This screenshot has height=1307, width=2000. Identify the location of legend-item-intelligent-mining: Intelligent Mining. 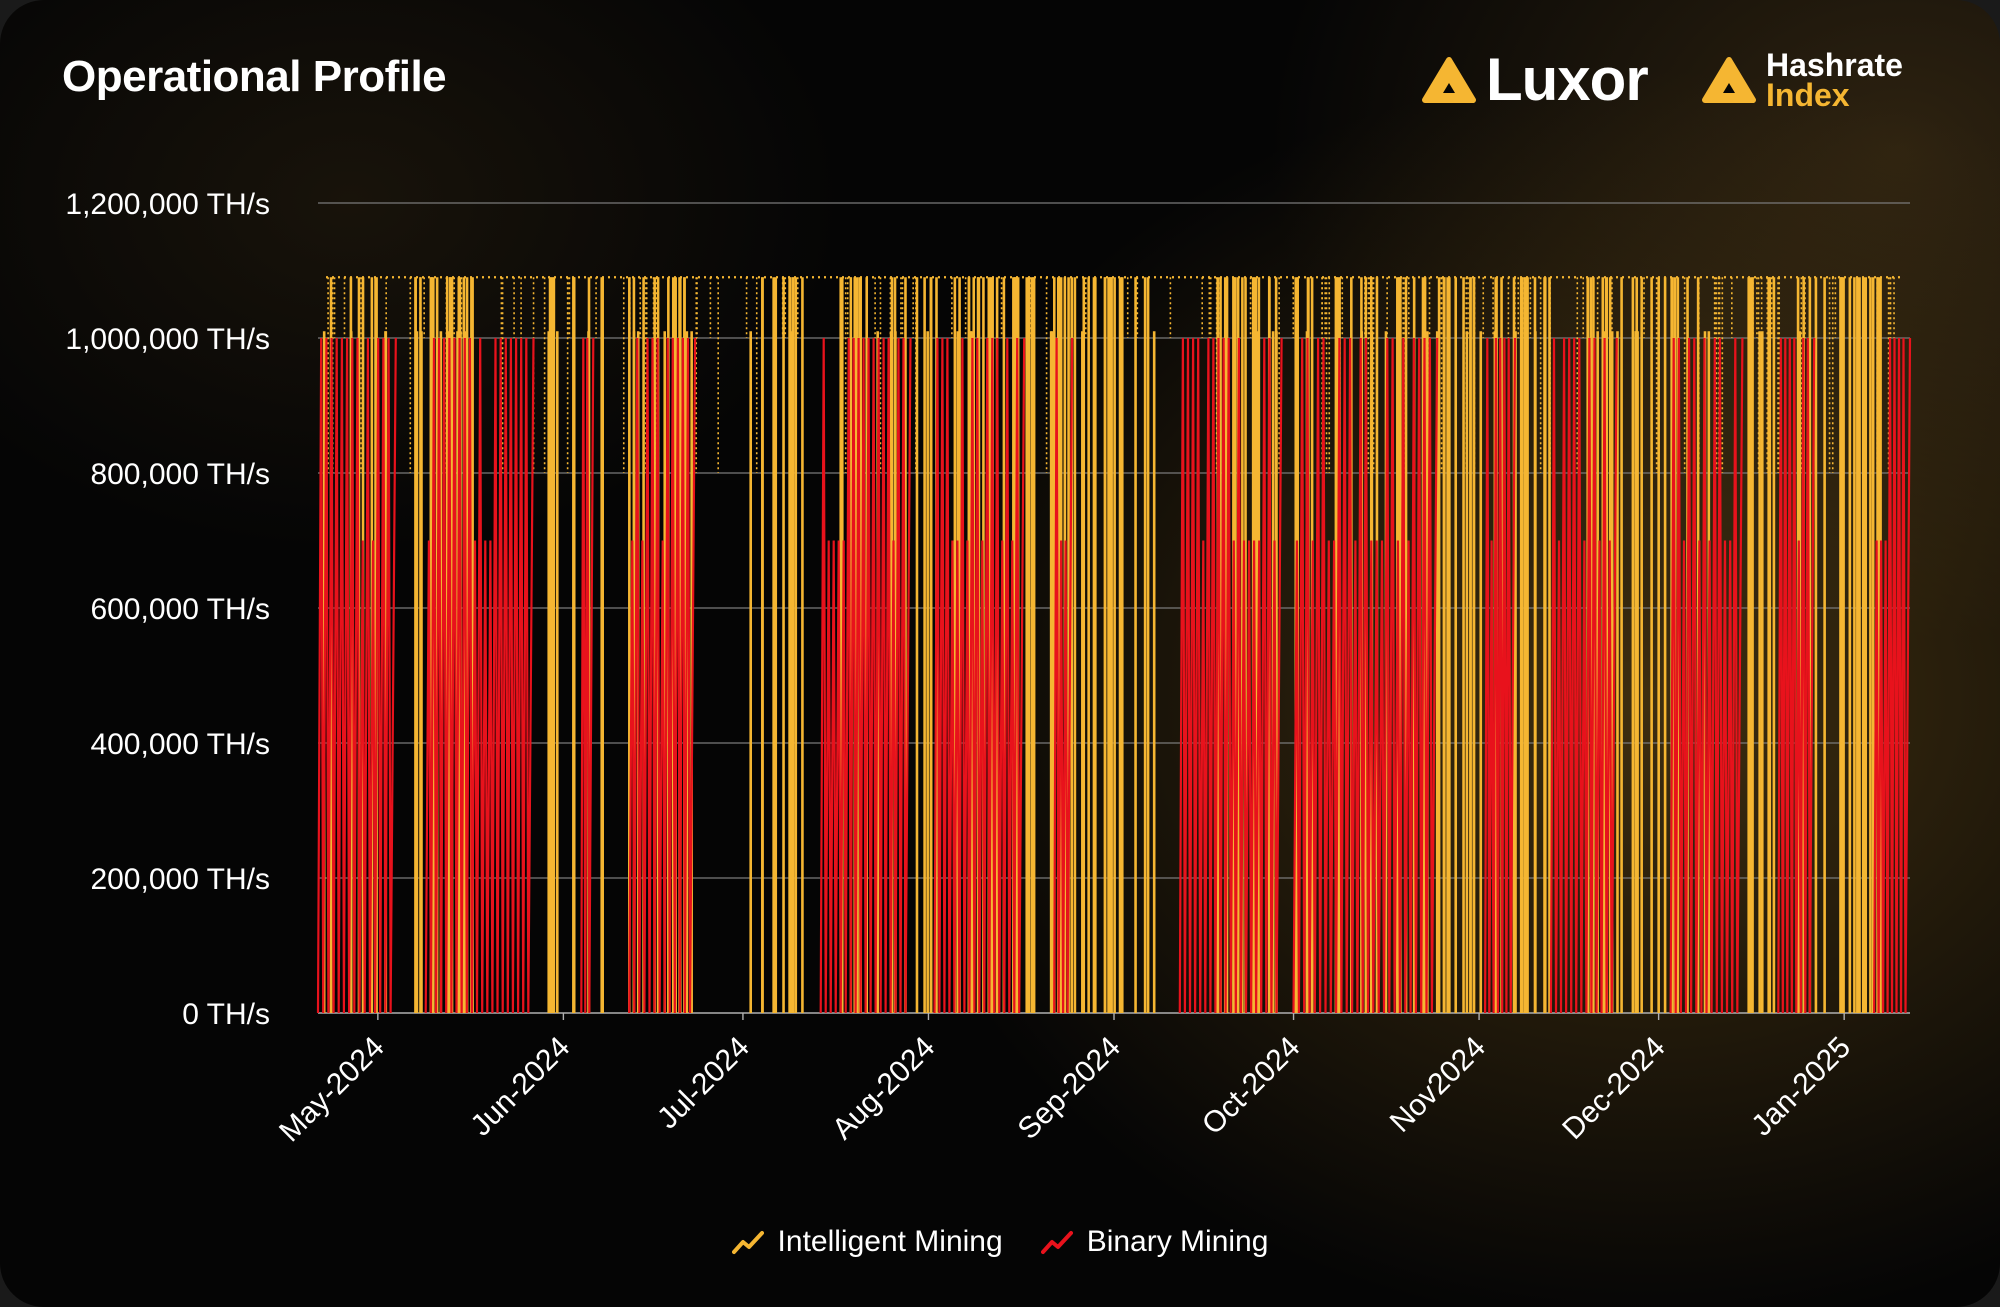
(867, 1242).